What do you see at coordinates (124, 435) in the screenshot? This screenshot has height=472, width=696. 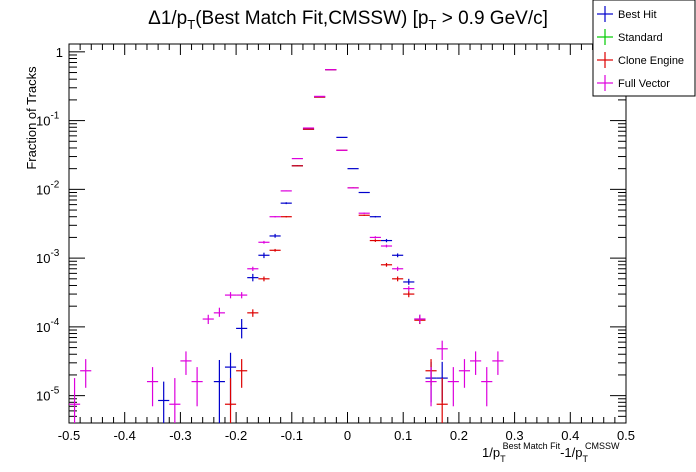 I see `x-tick-label: -0.4` at bounding box center [124, 435].